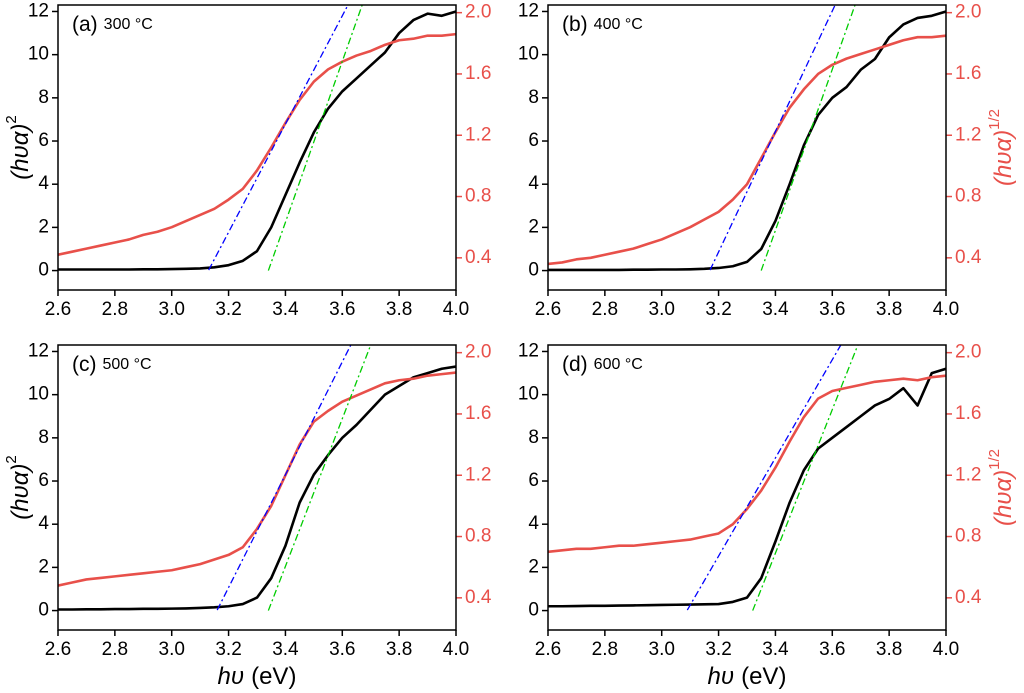 This screenshot has height=693, width=1024. What do you see at coordinates (127, 364) in the screenshot?
I see `panel-annotation: 500 °C` at bounding box center [127, 364].